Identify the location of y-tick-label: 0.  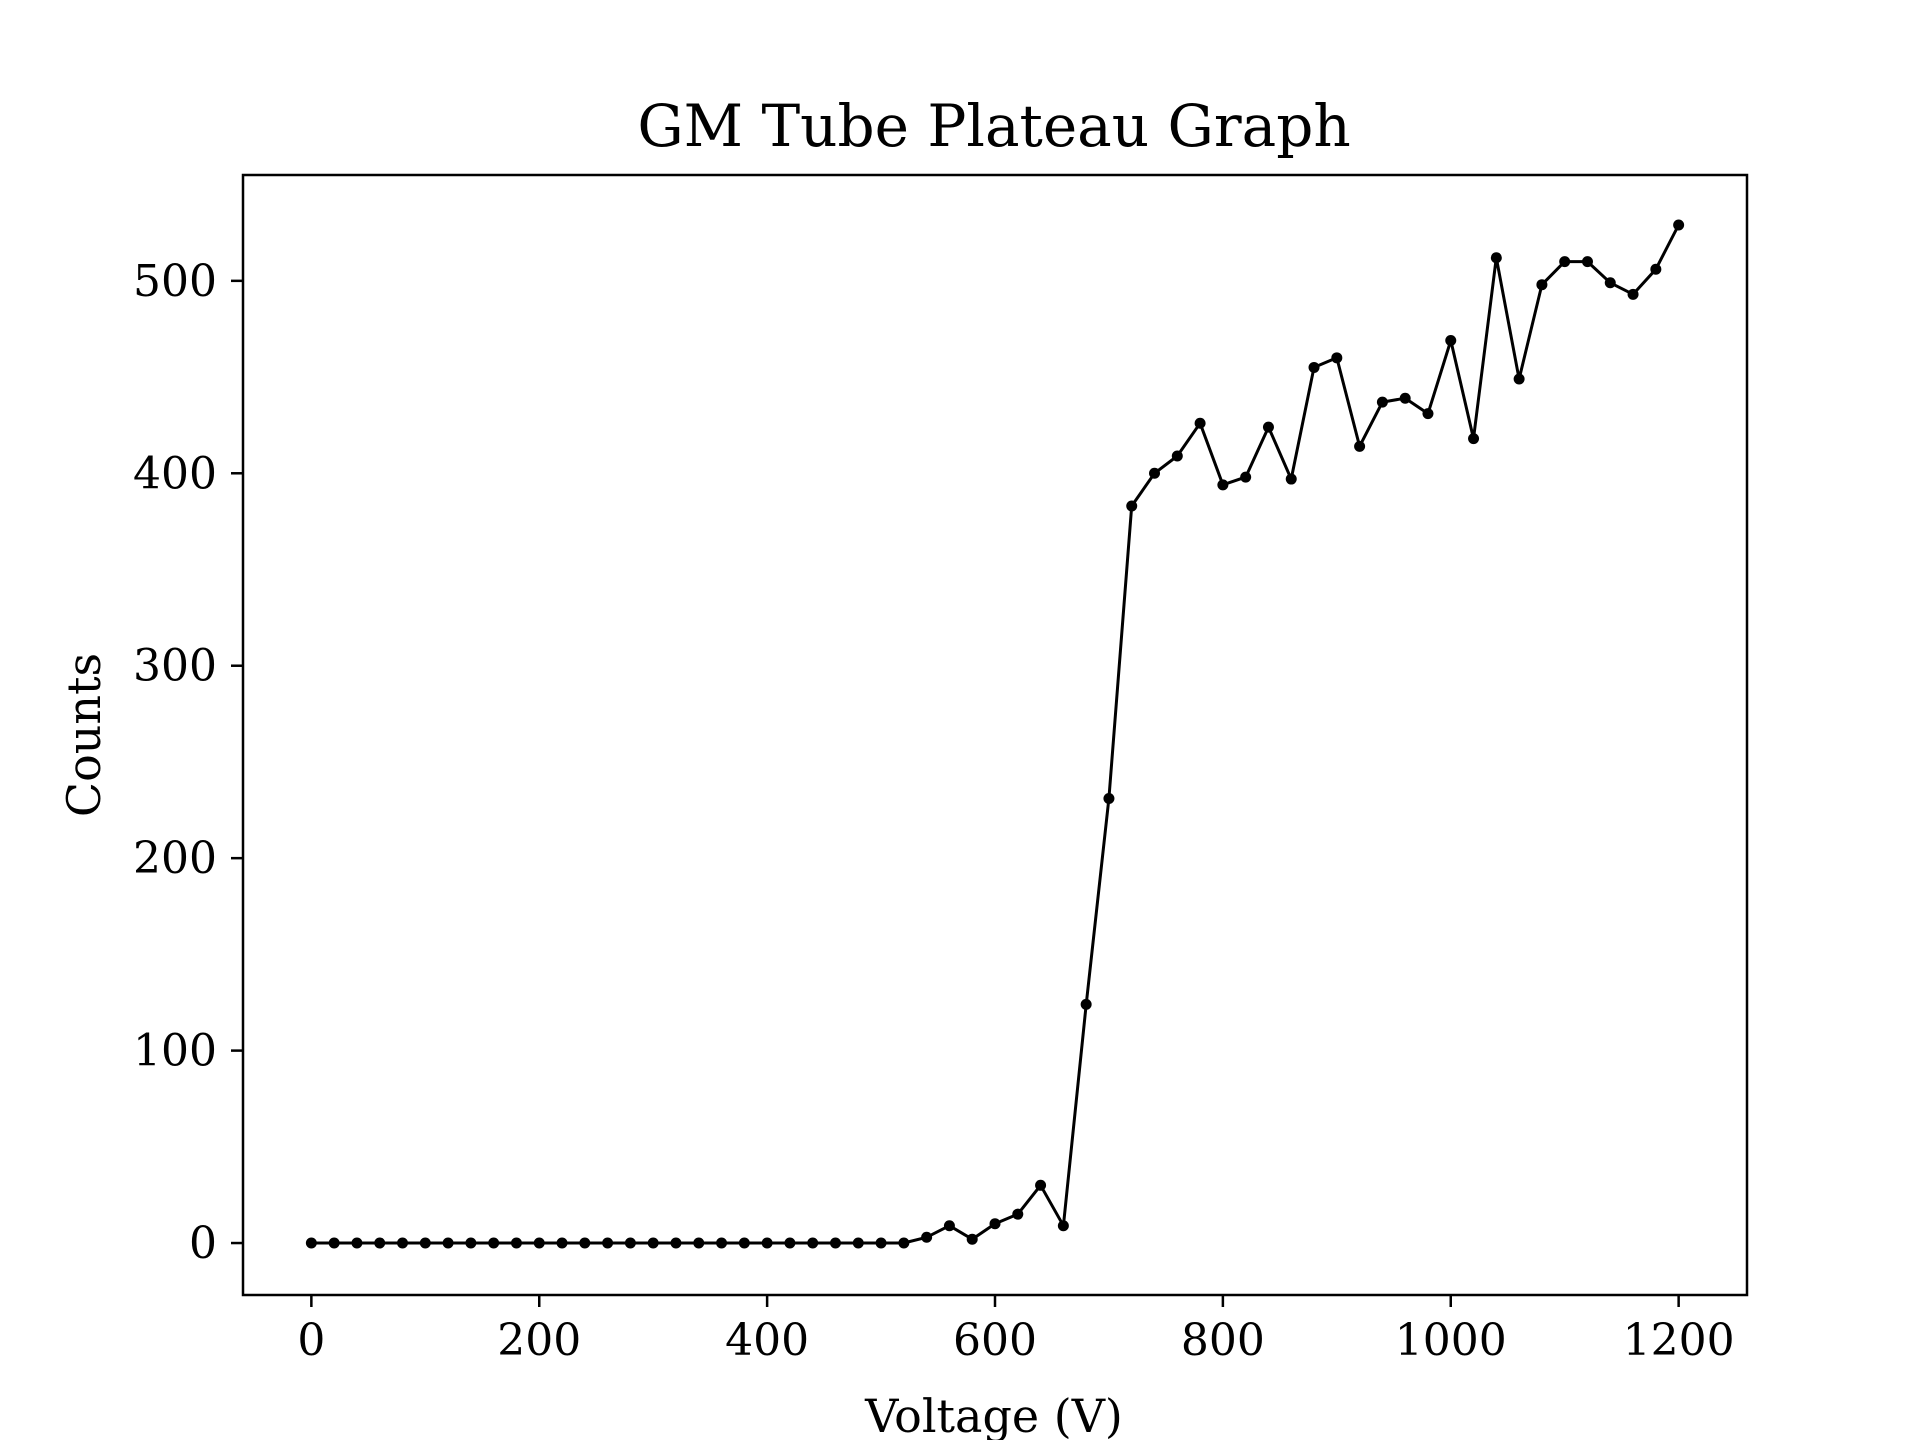
(203, 1243).